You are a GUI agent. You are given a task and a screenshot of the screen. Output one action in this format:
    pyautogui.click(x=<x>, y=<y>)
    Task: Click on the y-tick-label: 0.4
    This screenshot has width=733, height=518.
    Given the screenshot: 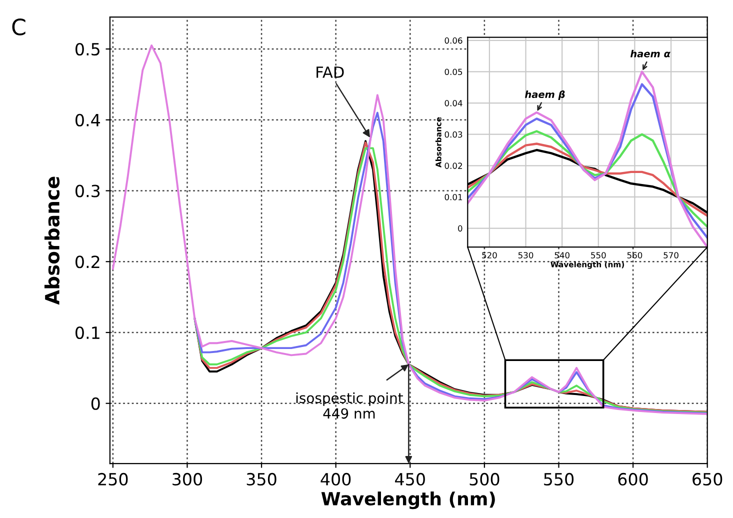 What is the action you would take?
    pyautogui.click(x=88, y=120)
    